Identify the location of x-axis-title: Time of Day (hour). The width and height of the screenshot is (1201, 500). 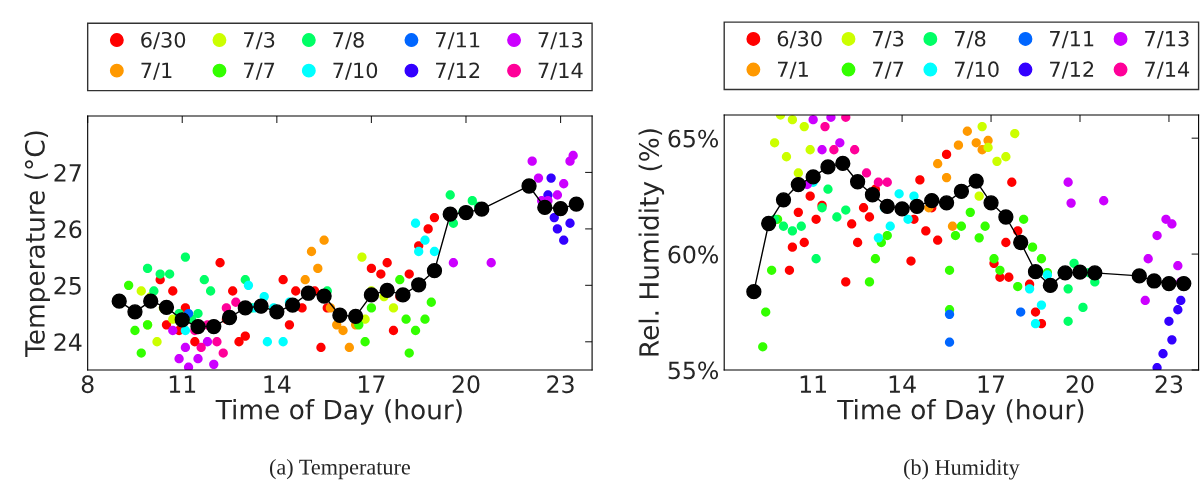
(338, 412).